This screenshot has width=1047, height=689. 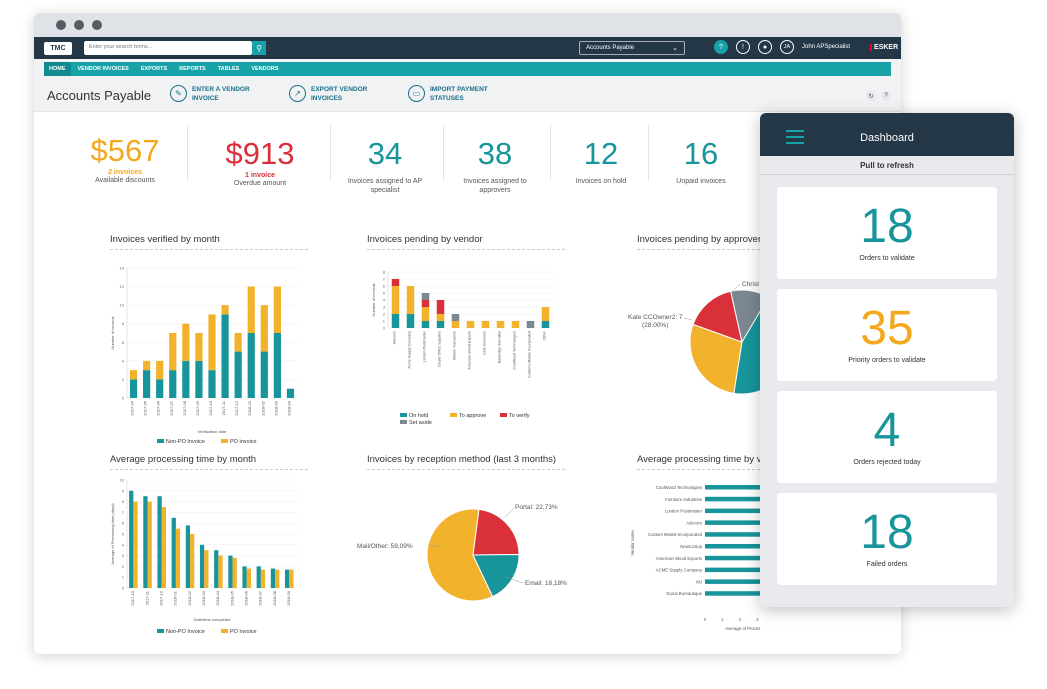 What do you see at coordinates (826, 47) in the screenshot?
I see `user-name: John APSpecialist` at bounding box center [826, 47].